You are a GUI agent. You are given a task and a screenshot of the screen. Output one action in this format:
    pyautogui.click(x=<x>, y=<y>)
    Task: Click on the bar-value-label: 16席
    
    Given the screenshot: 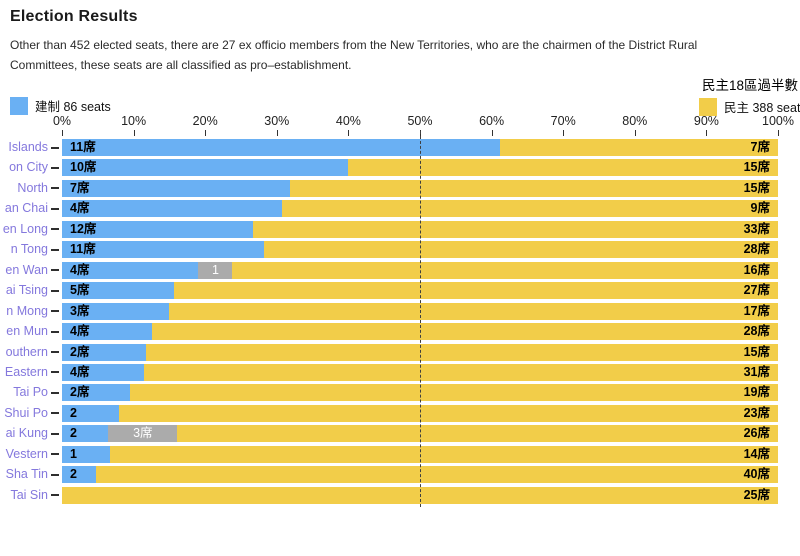 What is the action you would take?
    pyautogui.click(x=756, y=269)
    